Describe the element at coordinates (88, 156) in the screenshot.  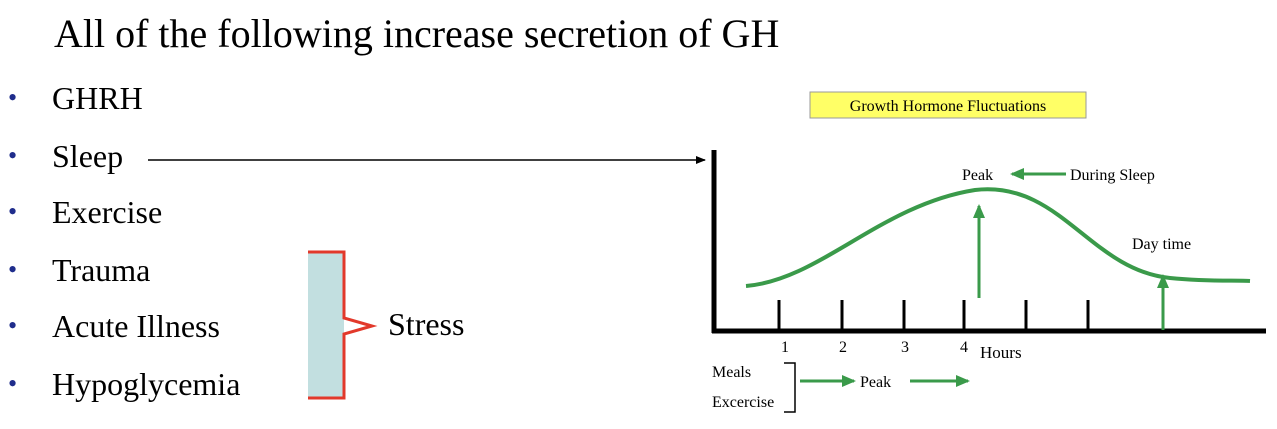
I see `bullet-text-sleep: Sleep` at that location.